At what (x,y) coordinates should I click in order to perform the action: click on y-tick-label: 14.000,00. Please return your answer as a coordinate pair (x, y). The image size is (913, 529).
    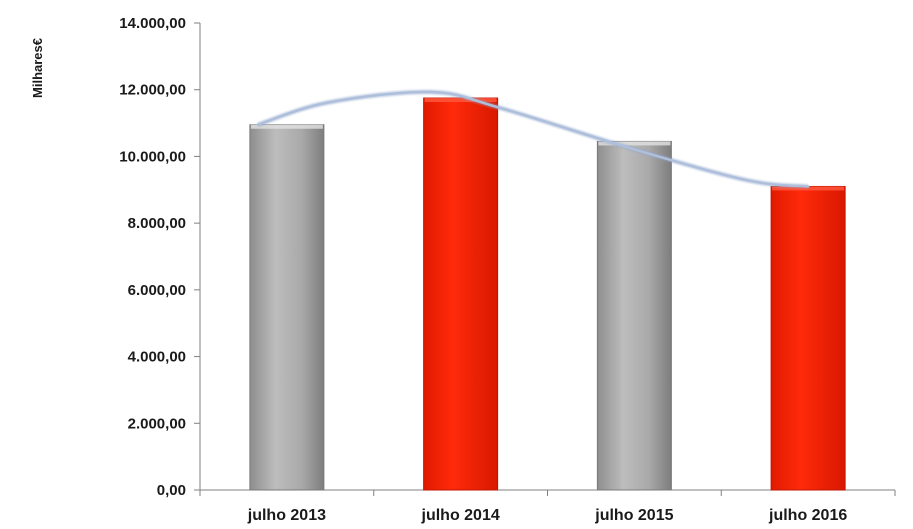
    Looking at the image, I should click on (152, 23).